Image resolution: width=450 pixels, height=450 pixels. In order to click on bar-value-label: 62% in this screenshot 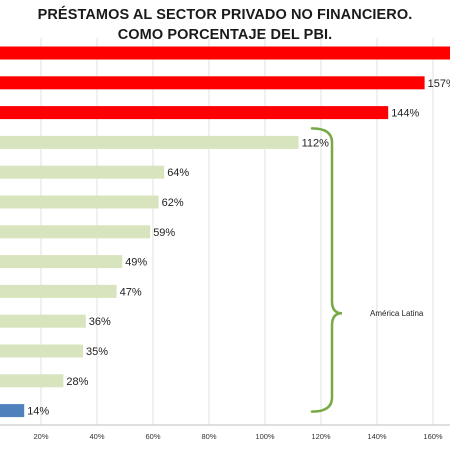, I will do `click(173, 203)`.